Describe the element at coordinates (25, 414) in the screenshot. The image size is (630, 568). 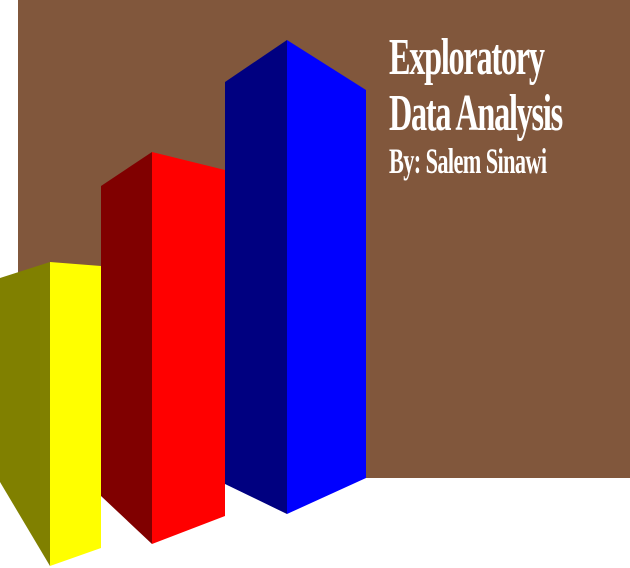
I see `yellow-bar-side` at that location.